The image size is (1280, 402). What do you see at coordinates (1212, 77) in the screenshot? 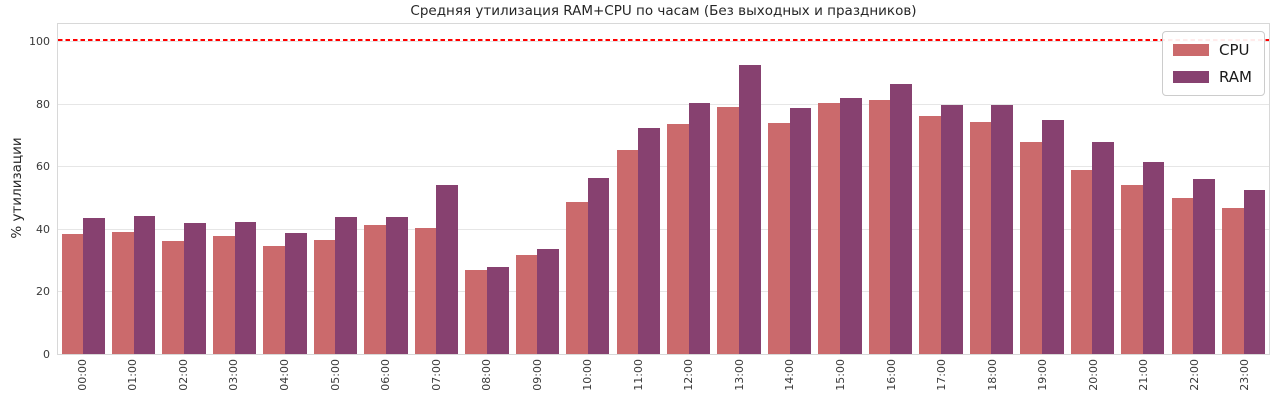
I see `legend-row-ram: RAM` at bounding box center [1212, 77].